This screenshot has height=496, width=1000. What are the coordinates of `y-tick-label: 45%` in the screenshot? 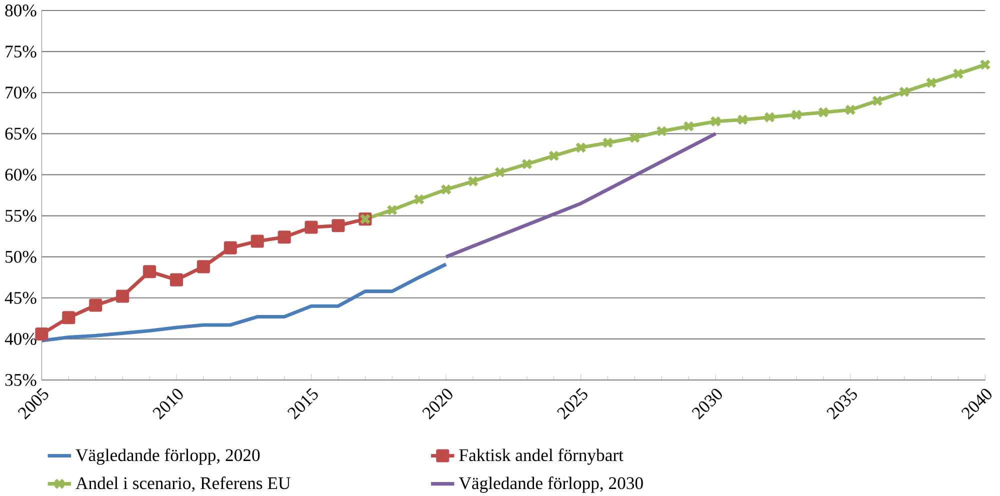 It's located at (20, 298).